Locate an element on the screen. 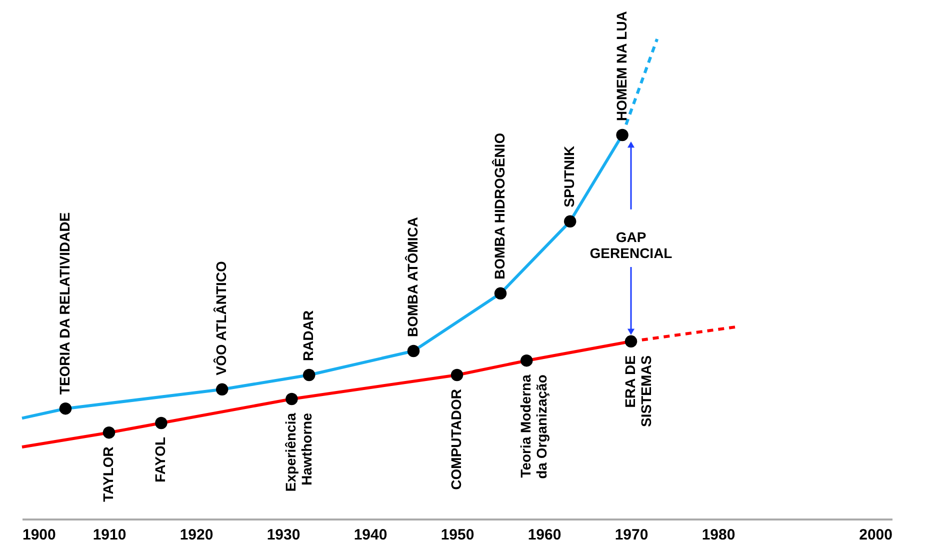 The width and height of the screenshot is (947, 558). annotation: Experiência Hawthorne is located at coordinates (298, 452).